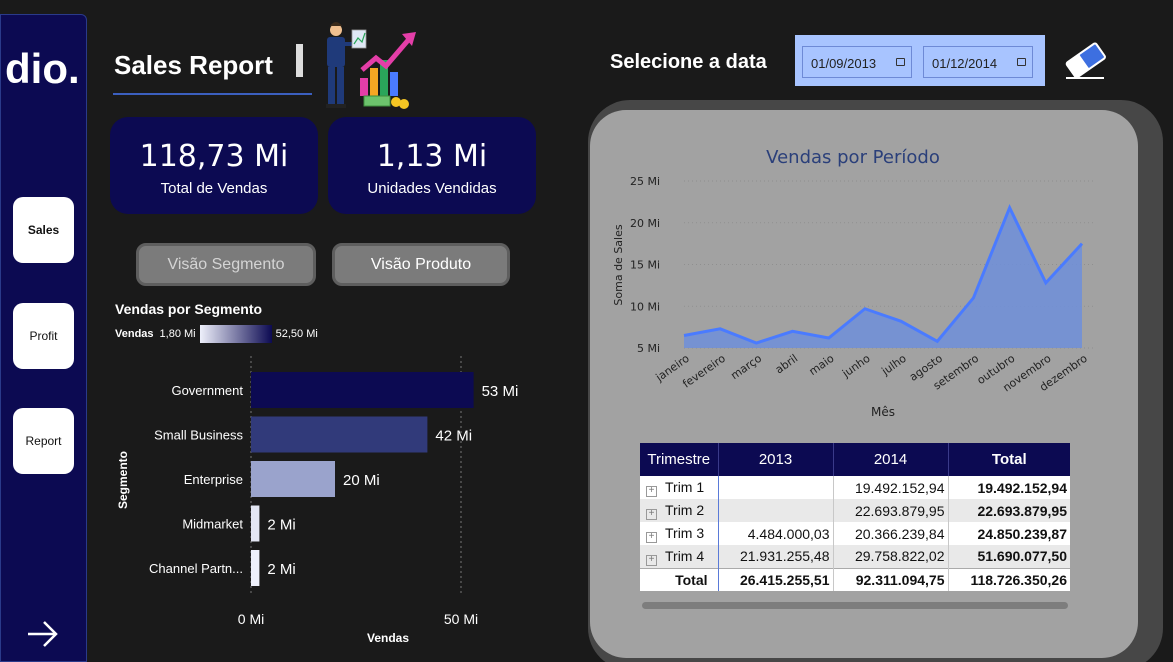 This screenshot has width=1173, height=662. I want to click on kpi-value: 1,13 Mi, so click(432, 156).